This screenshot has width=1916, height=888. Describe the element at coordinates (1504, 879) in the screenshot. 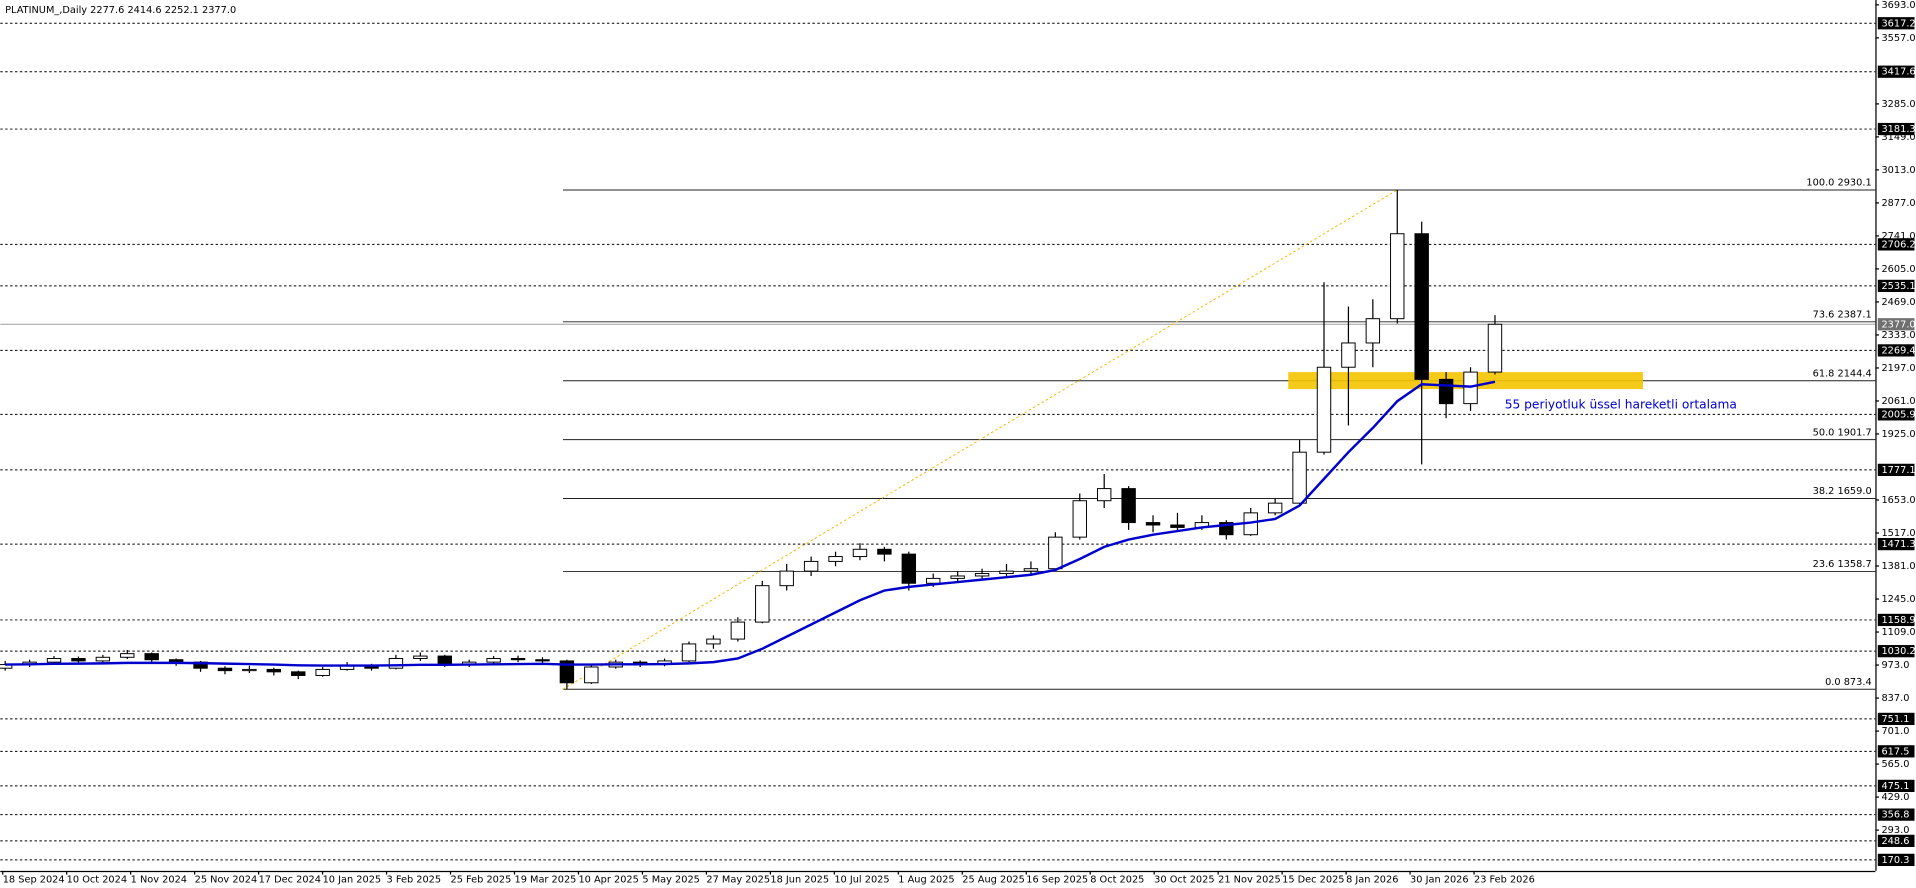

I see `x-tick-label: 23 Feb 2026` at that location.